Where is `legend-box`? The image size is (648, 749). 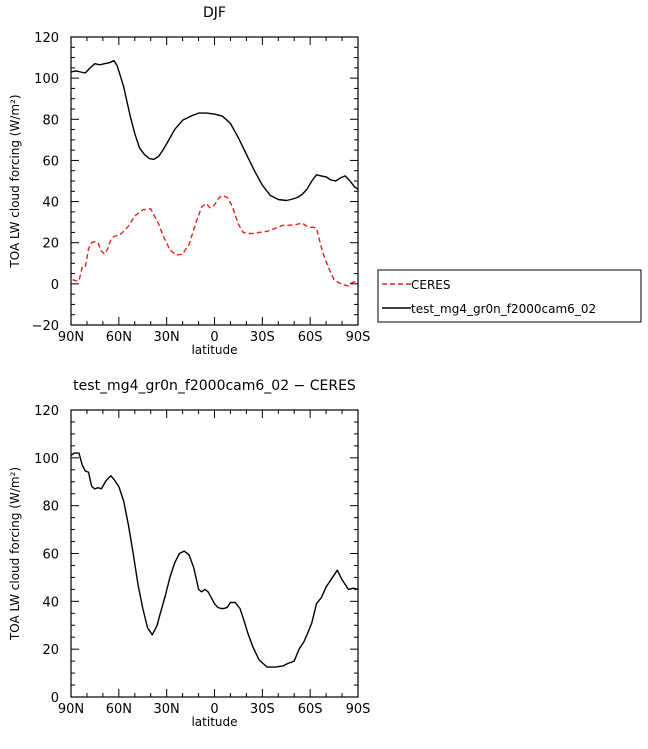
legend-box is located at coordinates (509, 296).